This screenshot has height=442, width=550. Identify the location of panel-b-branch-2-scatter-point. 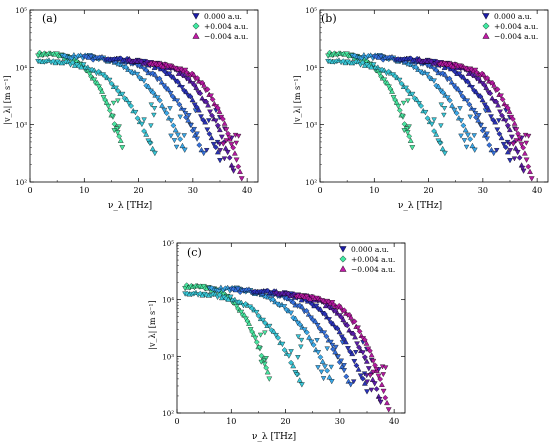
(461, 136).